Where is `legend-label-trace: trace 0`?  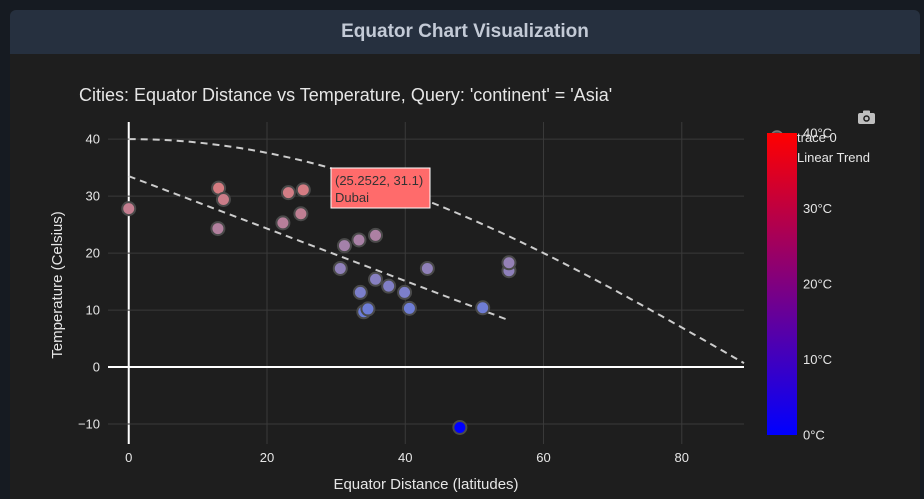 legend-label-trace: trace 0 is located at coordinates (817, 137).